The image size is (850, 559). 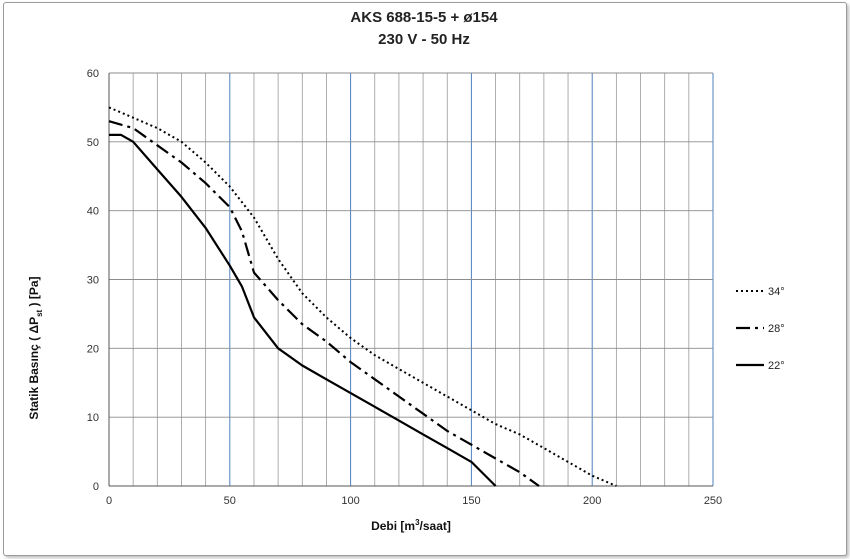 I want to click on x-axis-label: Debi [m3/saat], so click(x=411, y=525).